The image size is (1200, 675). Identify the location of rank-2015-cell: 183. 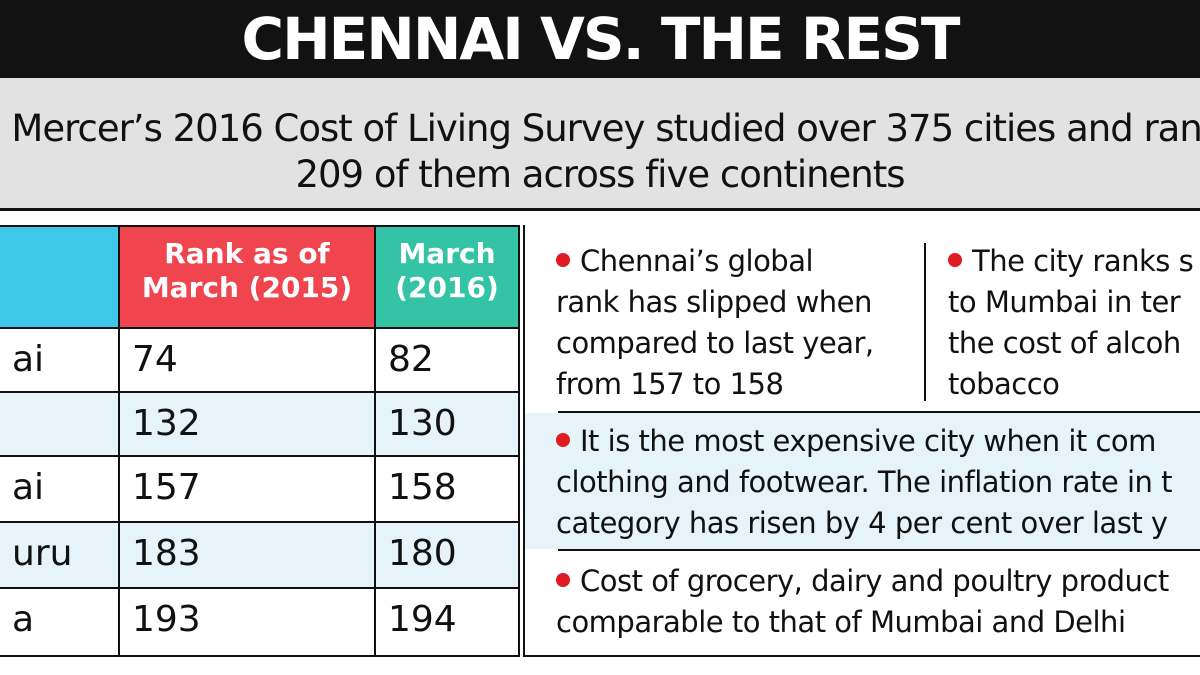
(247, 555).